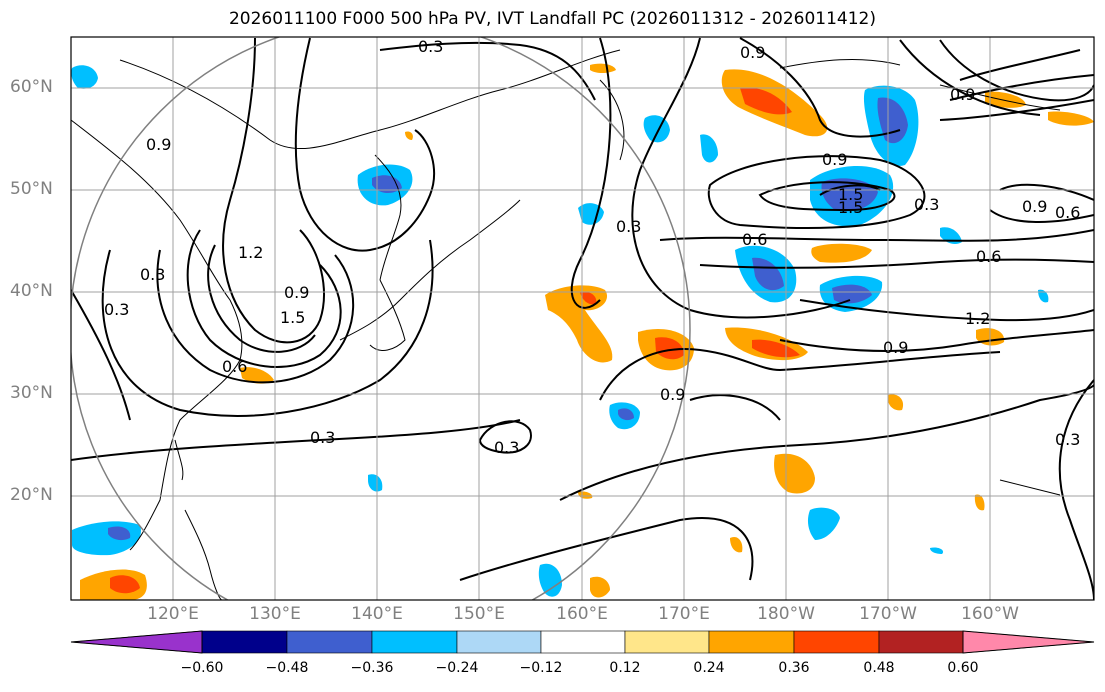 The height and width of the screenshot is (692, 1105). Describe the element at coordinates (31, 189) in the screenshot. I see `lat-label-50n: 50°N` at that location.